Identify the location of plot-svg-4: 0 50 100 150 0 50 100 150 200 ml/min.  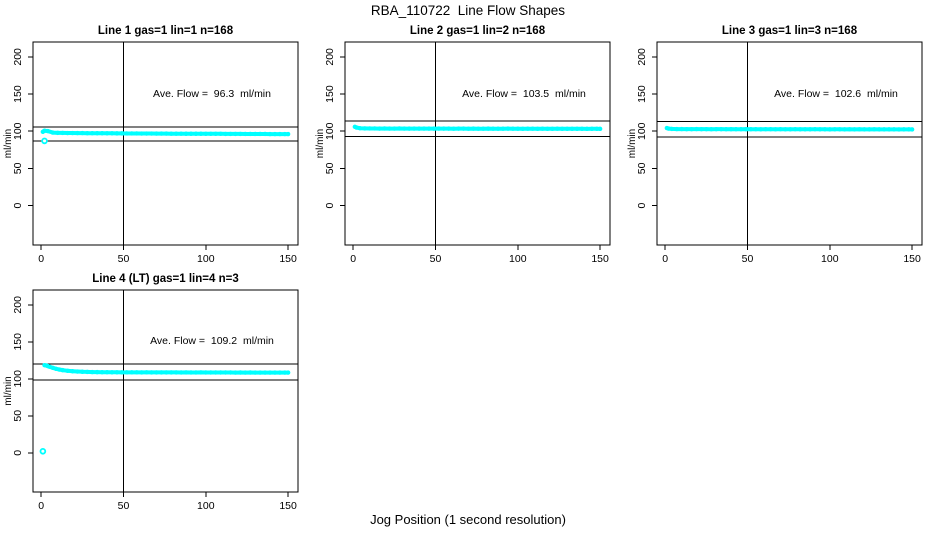
(151, 400).